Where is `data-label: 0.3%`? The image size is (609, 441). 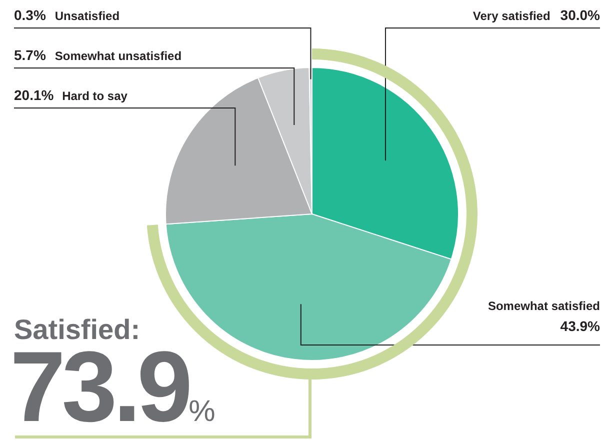
data-label: 0.3% is located at coordinates (30, 15).